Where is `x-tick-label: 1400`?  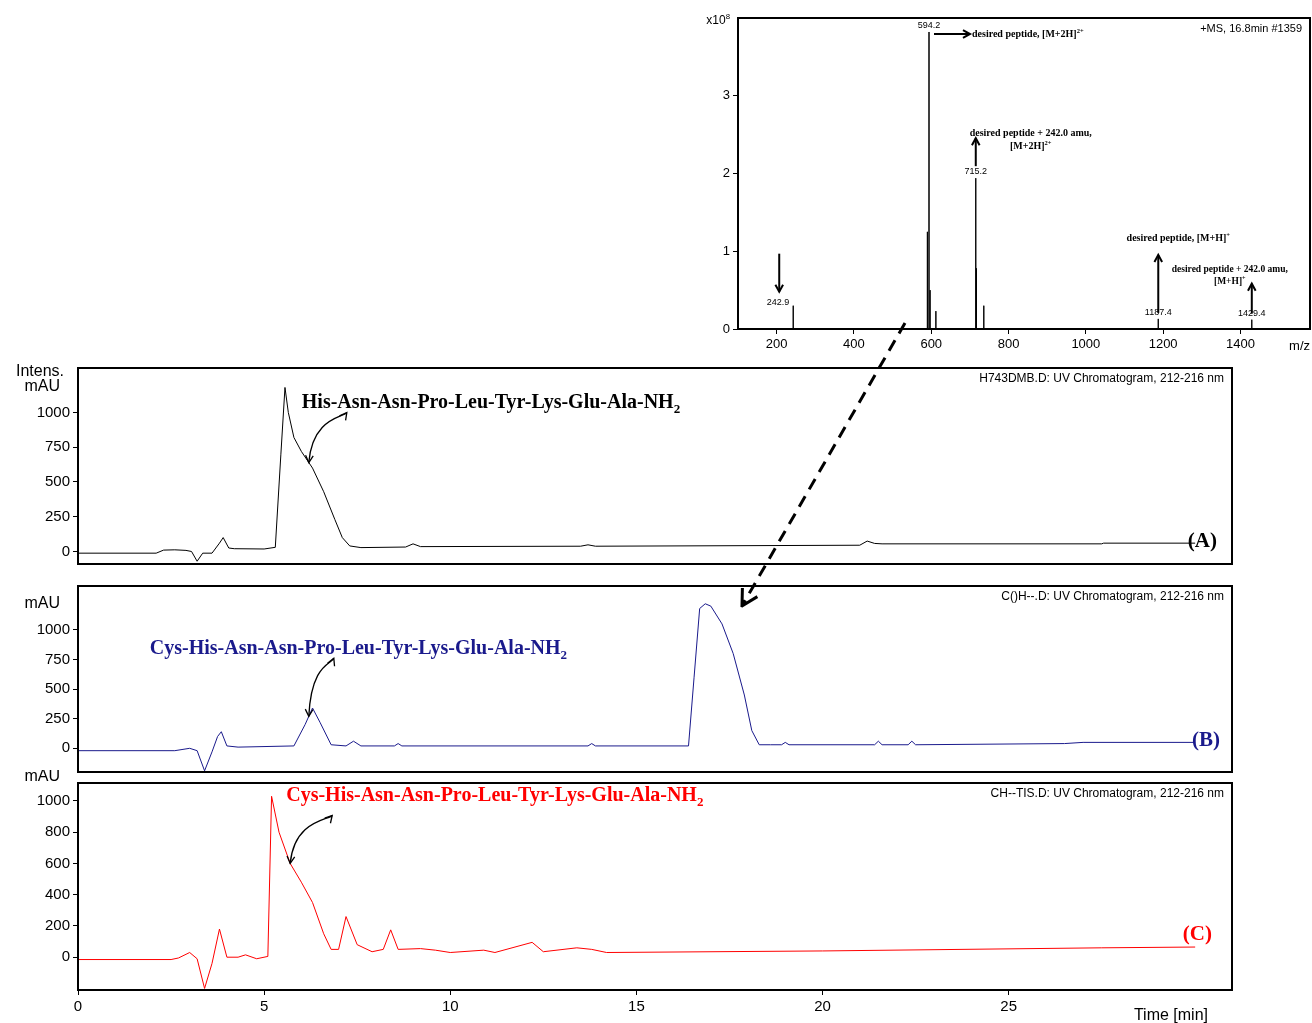 x-tick-label: 1400 is located at coordinates (1240, 344).